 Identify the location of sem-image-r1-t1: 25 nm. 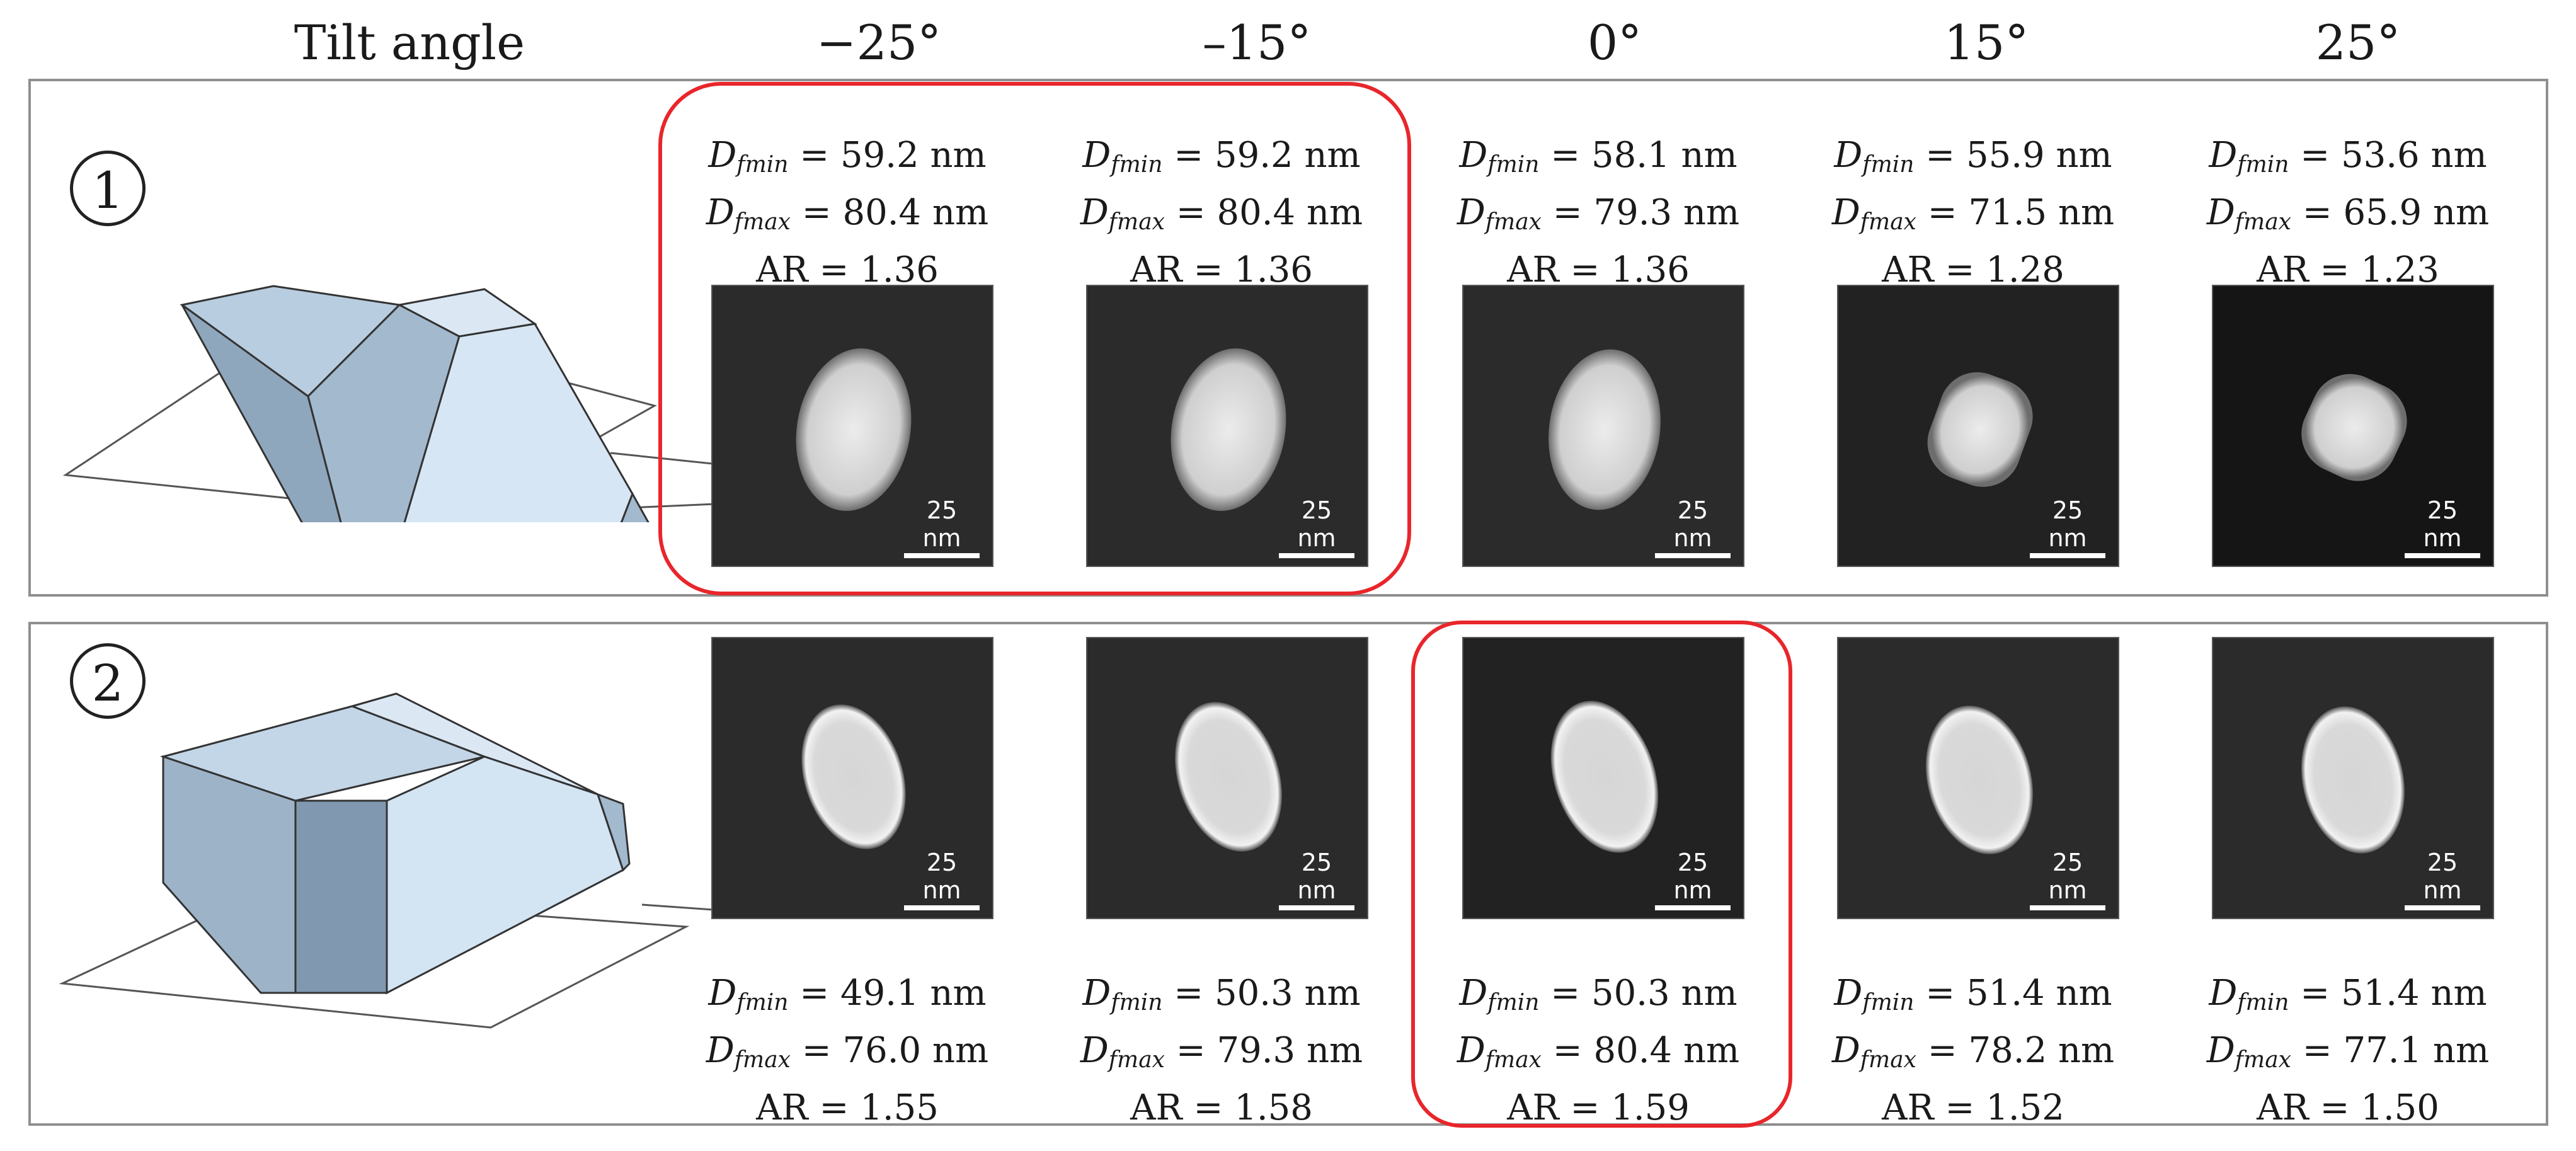
(852, 426).